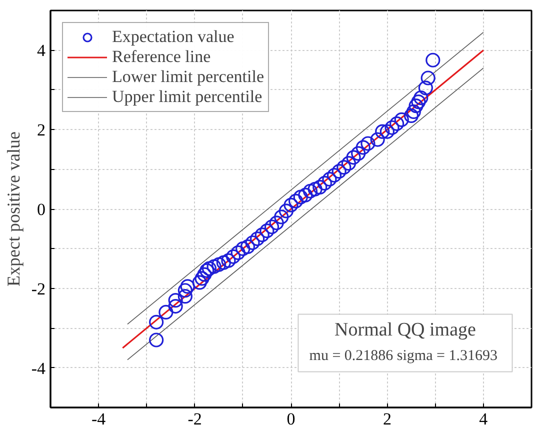 This screenshot has width=533, height=427. I want to click on legend-label: Lower limit percentile, so click(188, 77).